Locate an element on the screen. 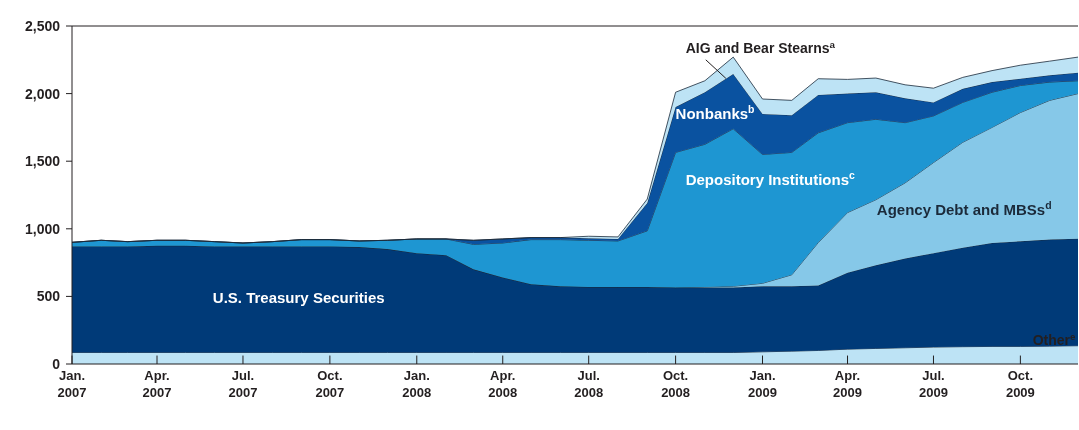 This screenshot has width=1079, height=430. x-tick-label: Jul. 2007 is located at coordinates (243, 384).